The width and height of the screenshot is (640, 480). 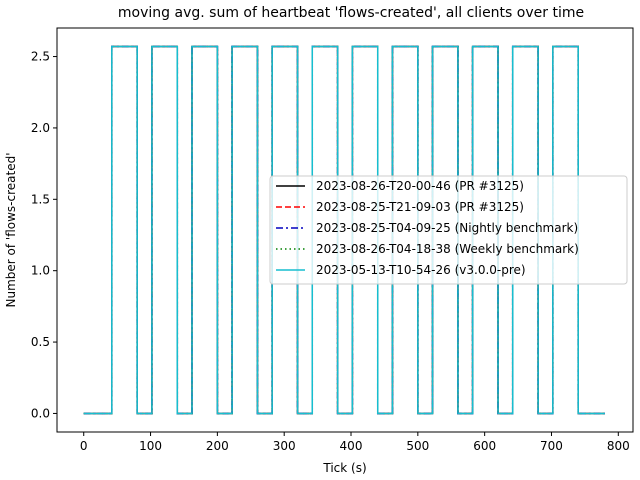 I want to click on x-tick-label: 500, so click(x=417, y=446).